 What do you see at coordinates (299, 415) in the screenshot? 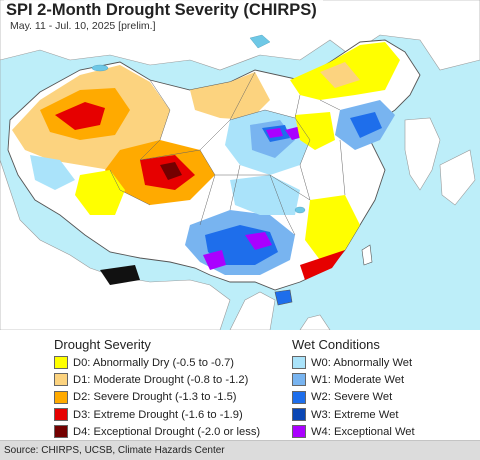
I see `wet-swatch-w3` at bounding box center [299, 415].